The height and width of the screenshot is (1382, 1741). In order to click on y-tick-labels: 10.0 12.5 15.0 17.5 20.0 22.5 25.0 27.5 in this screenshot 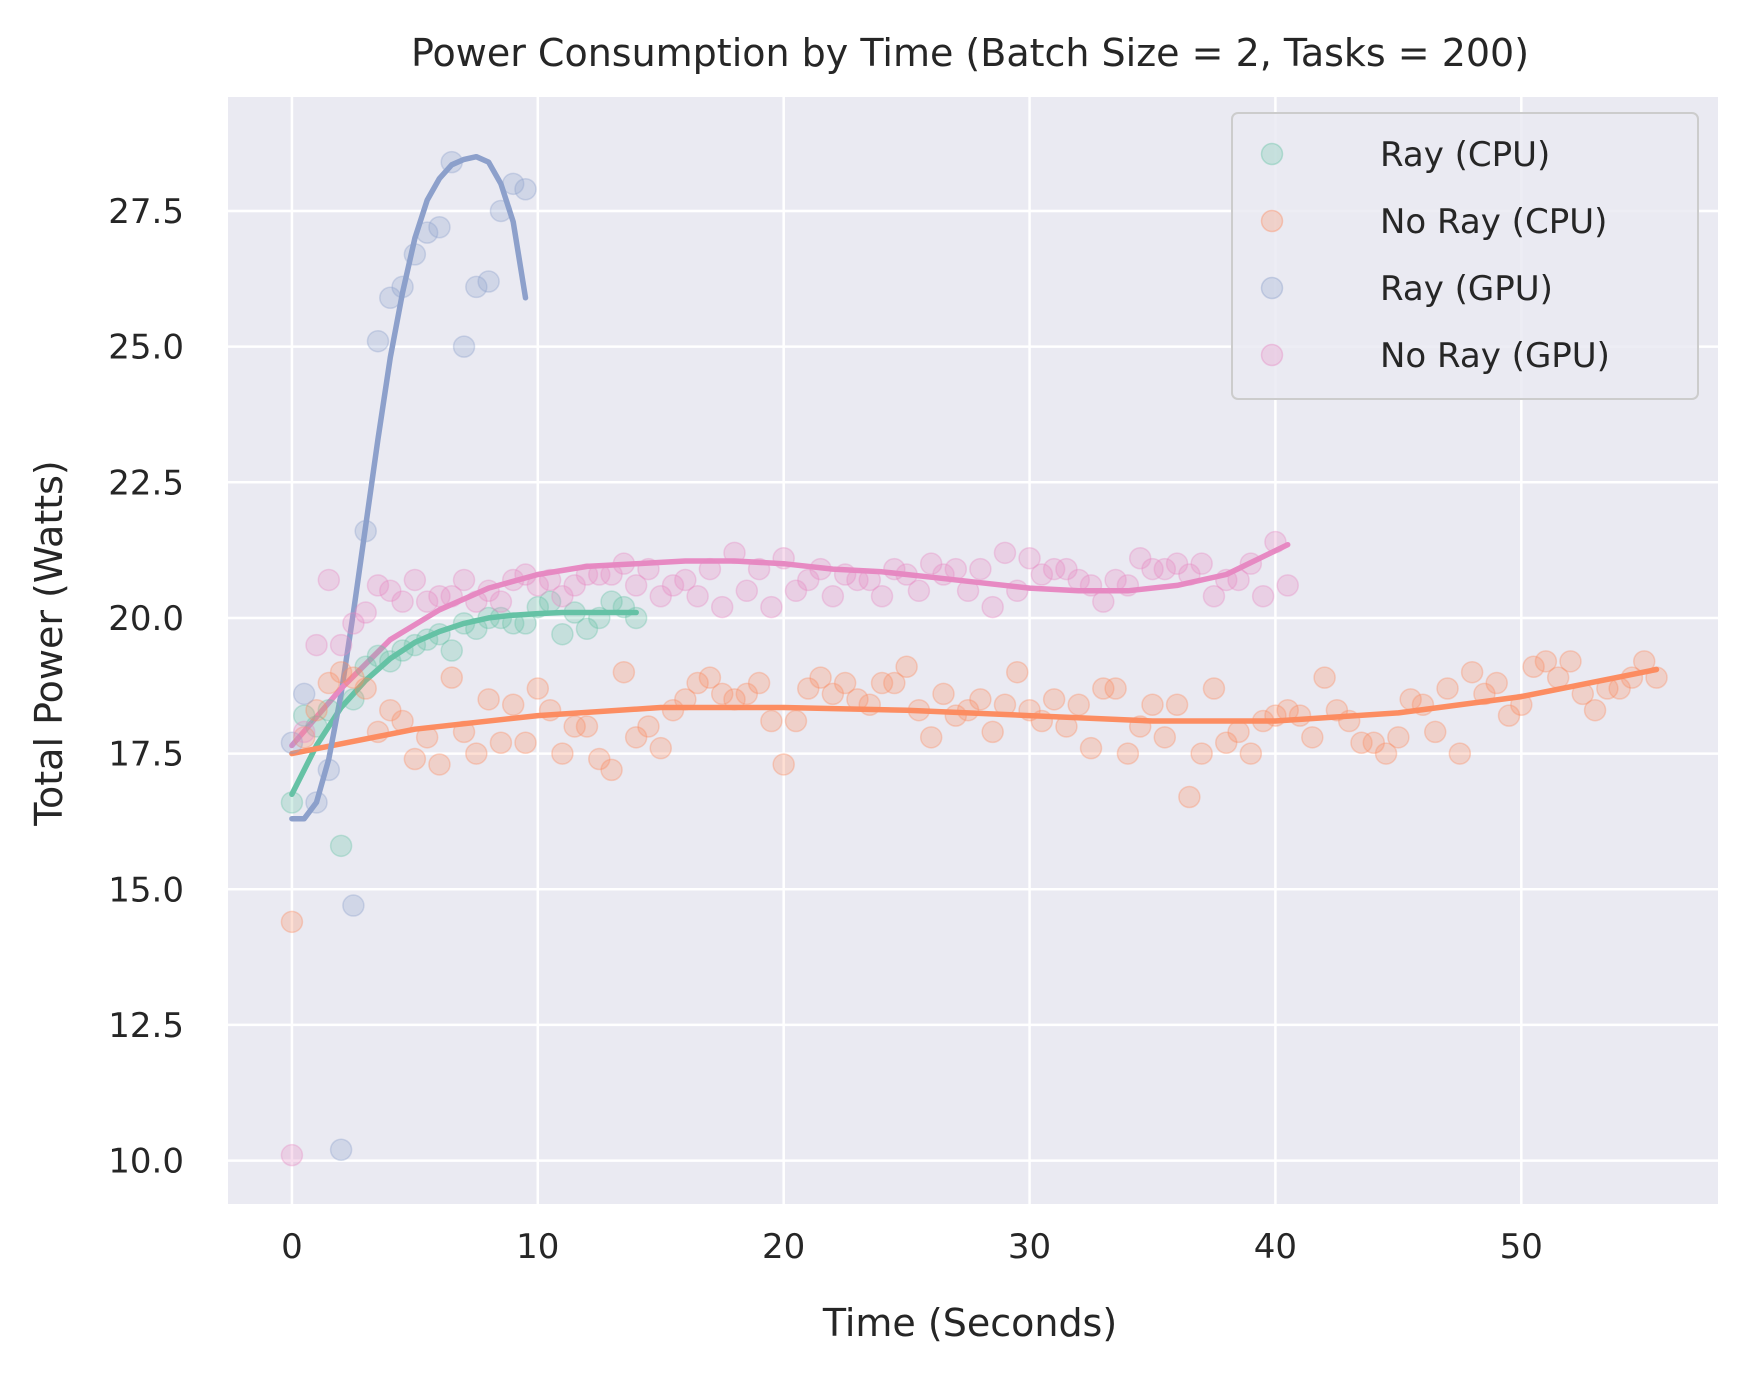, I will do `click(146, 687)`.